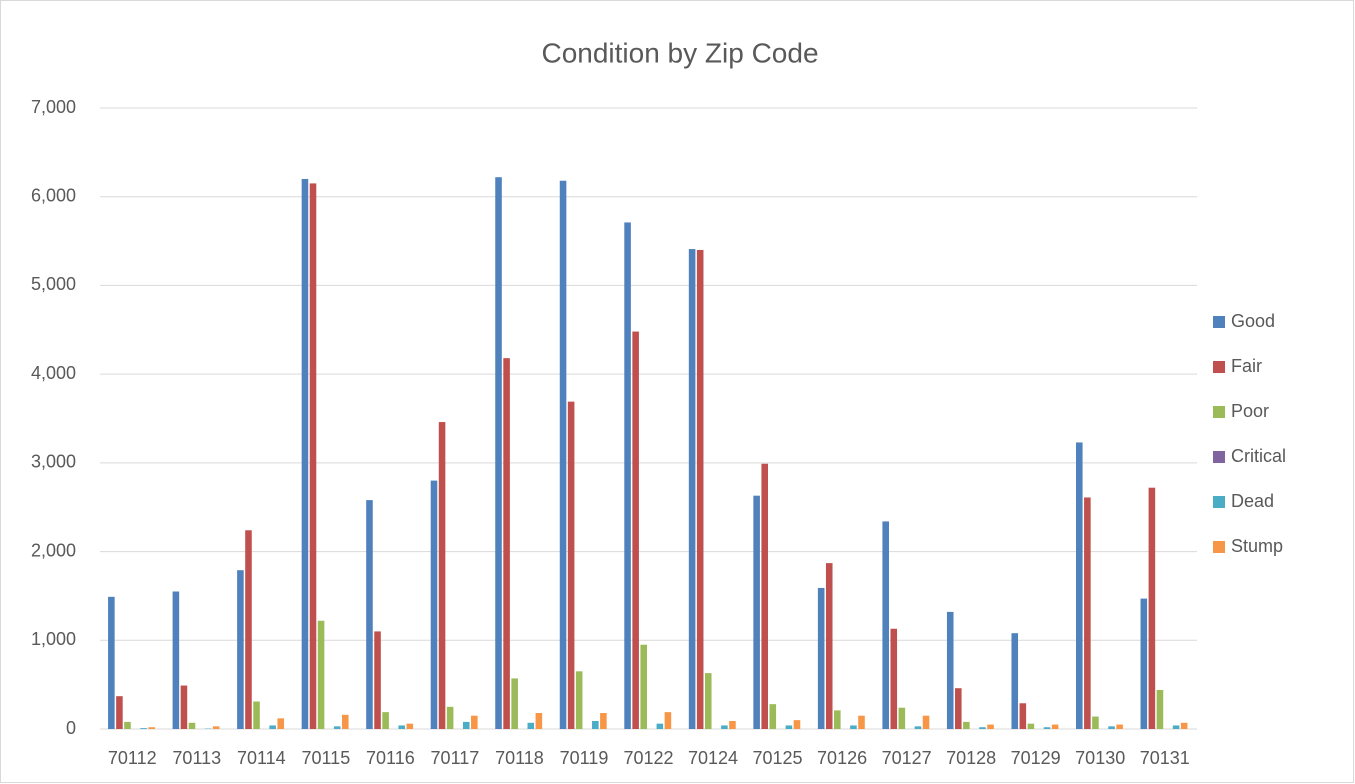  I want to click on x-tick-label: 70125, so click(778, 758).